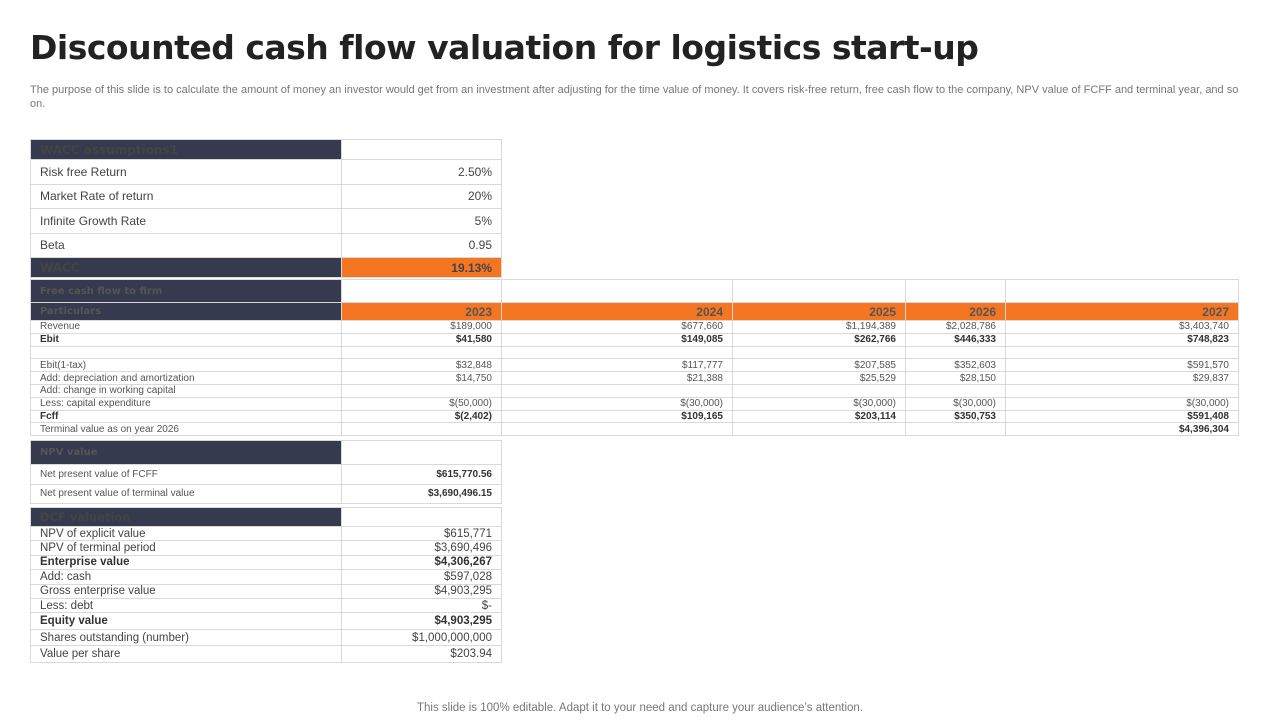 This screenshot has width=1280, height=720. What do you see at coordinates (617, 365) in the screenshot?
I see `cell-value: $117,777` at bounding box center [617, 365].